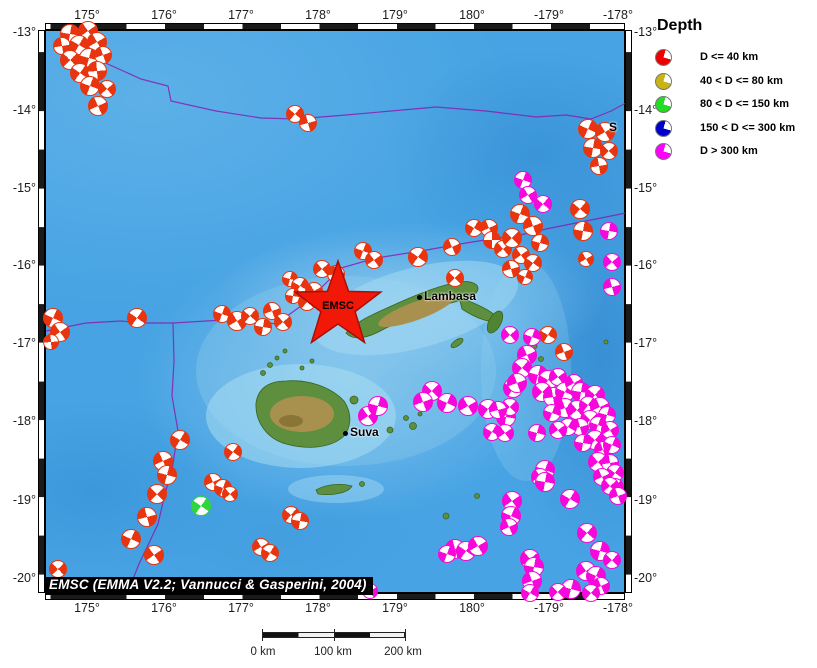 Image resolution: width=817 pixels, height=668 pixels. I want to click on right-axis-label: -16°, so click(646, 265).